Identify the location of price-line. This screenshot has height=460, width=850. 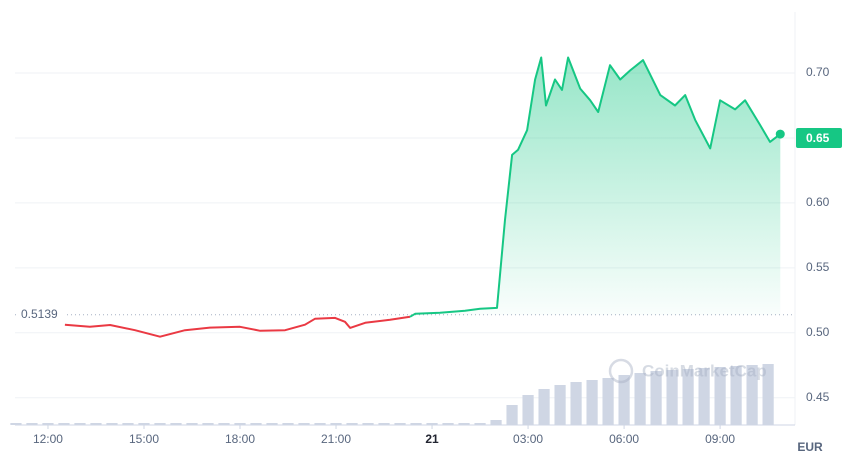
(237, 326).